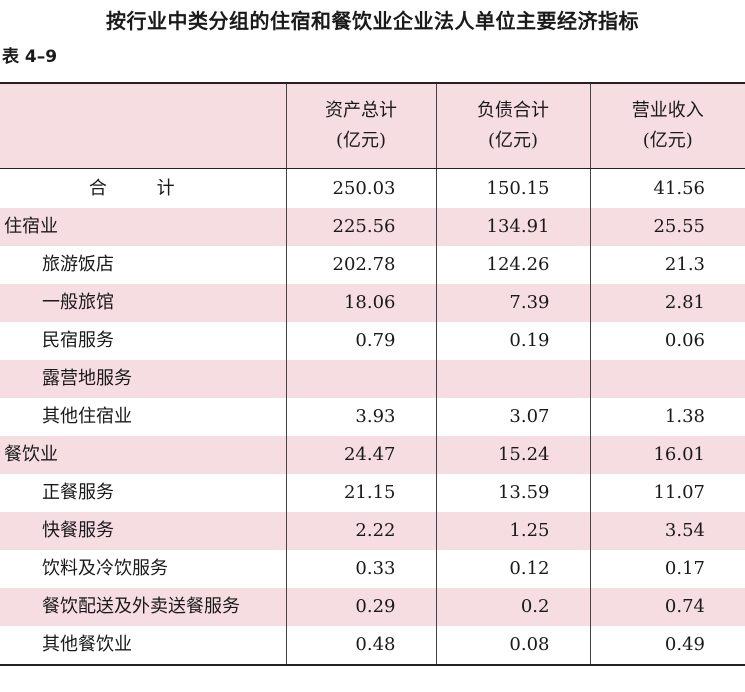 The image size is (745, 692). I want to click on row-label: 合 计, so click(142, 188).